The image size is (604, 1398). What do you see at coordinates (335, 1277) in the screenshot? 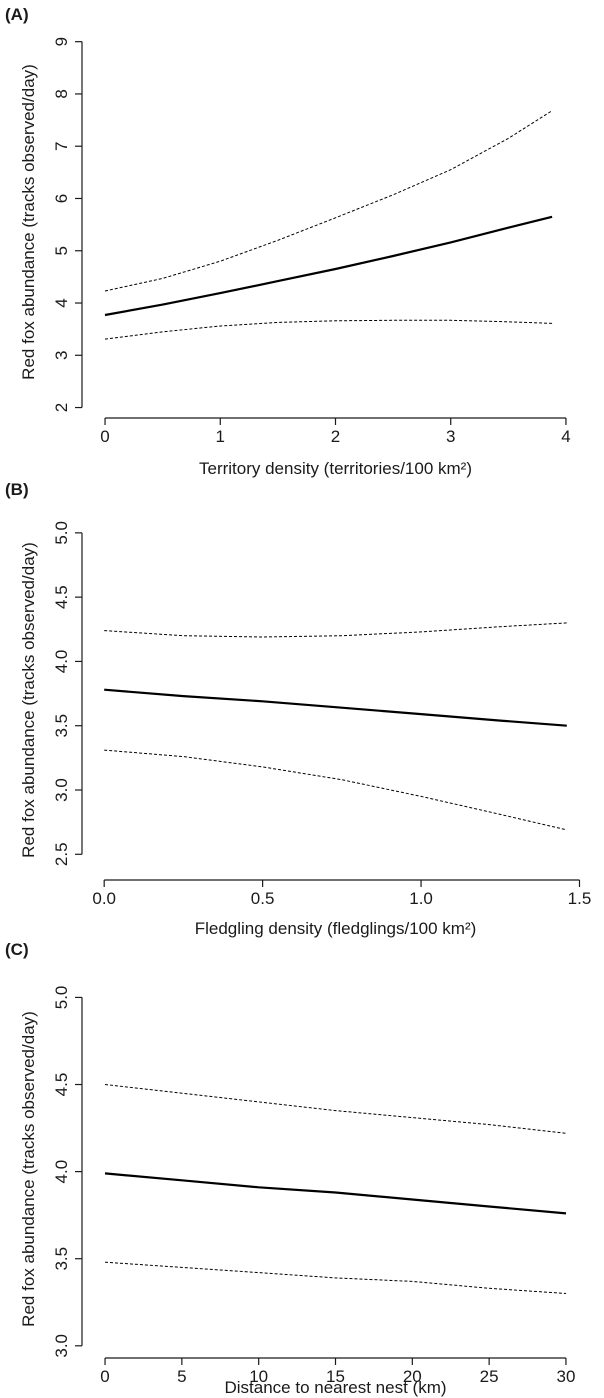
I see `panel-c-lower-ci-line` at bounding box center [335, 1277].